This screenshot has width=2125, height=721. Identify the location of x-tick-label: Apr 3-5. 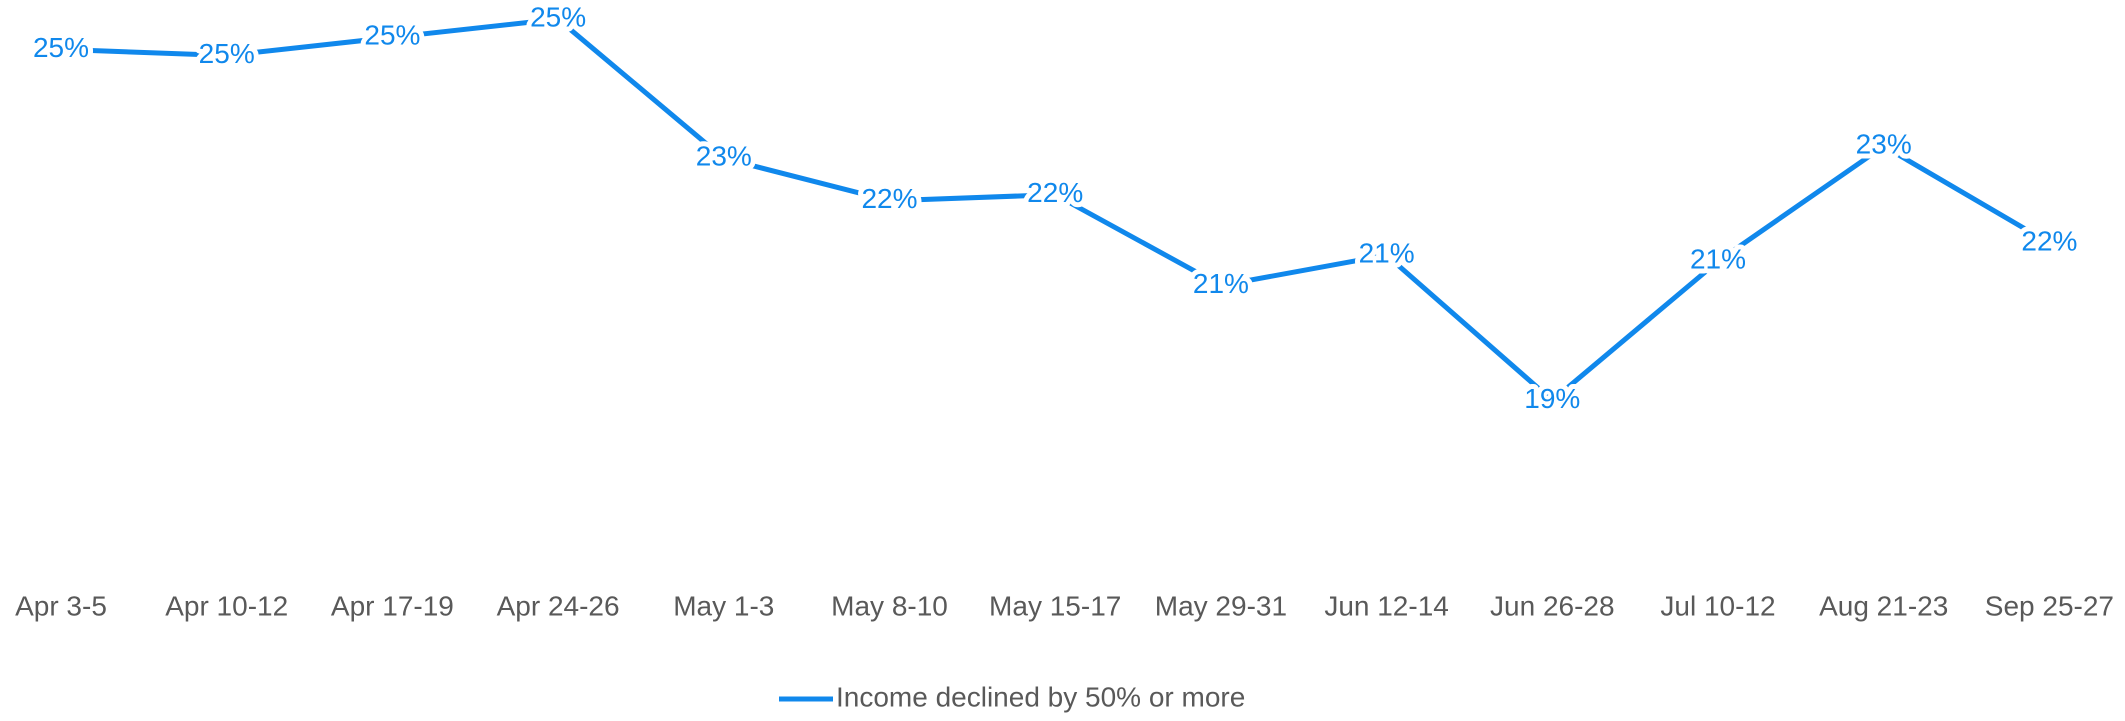
(61, 605).